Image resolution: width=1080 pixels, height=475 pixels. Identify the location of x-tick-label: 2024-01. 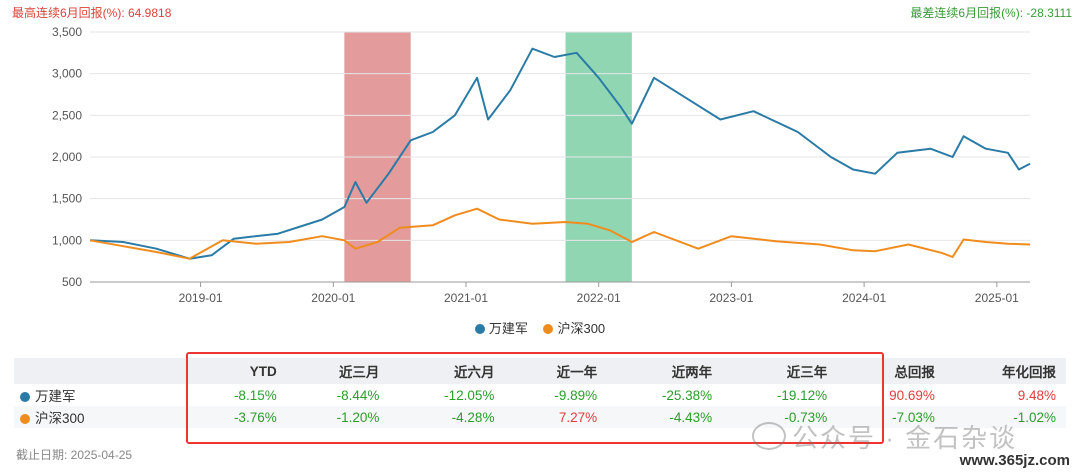
(864, 298).